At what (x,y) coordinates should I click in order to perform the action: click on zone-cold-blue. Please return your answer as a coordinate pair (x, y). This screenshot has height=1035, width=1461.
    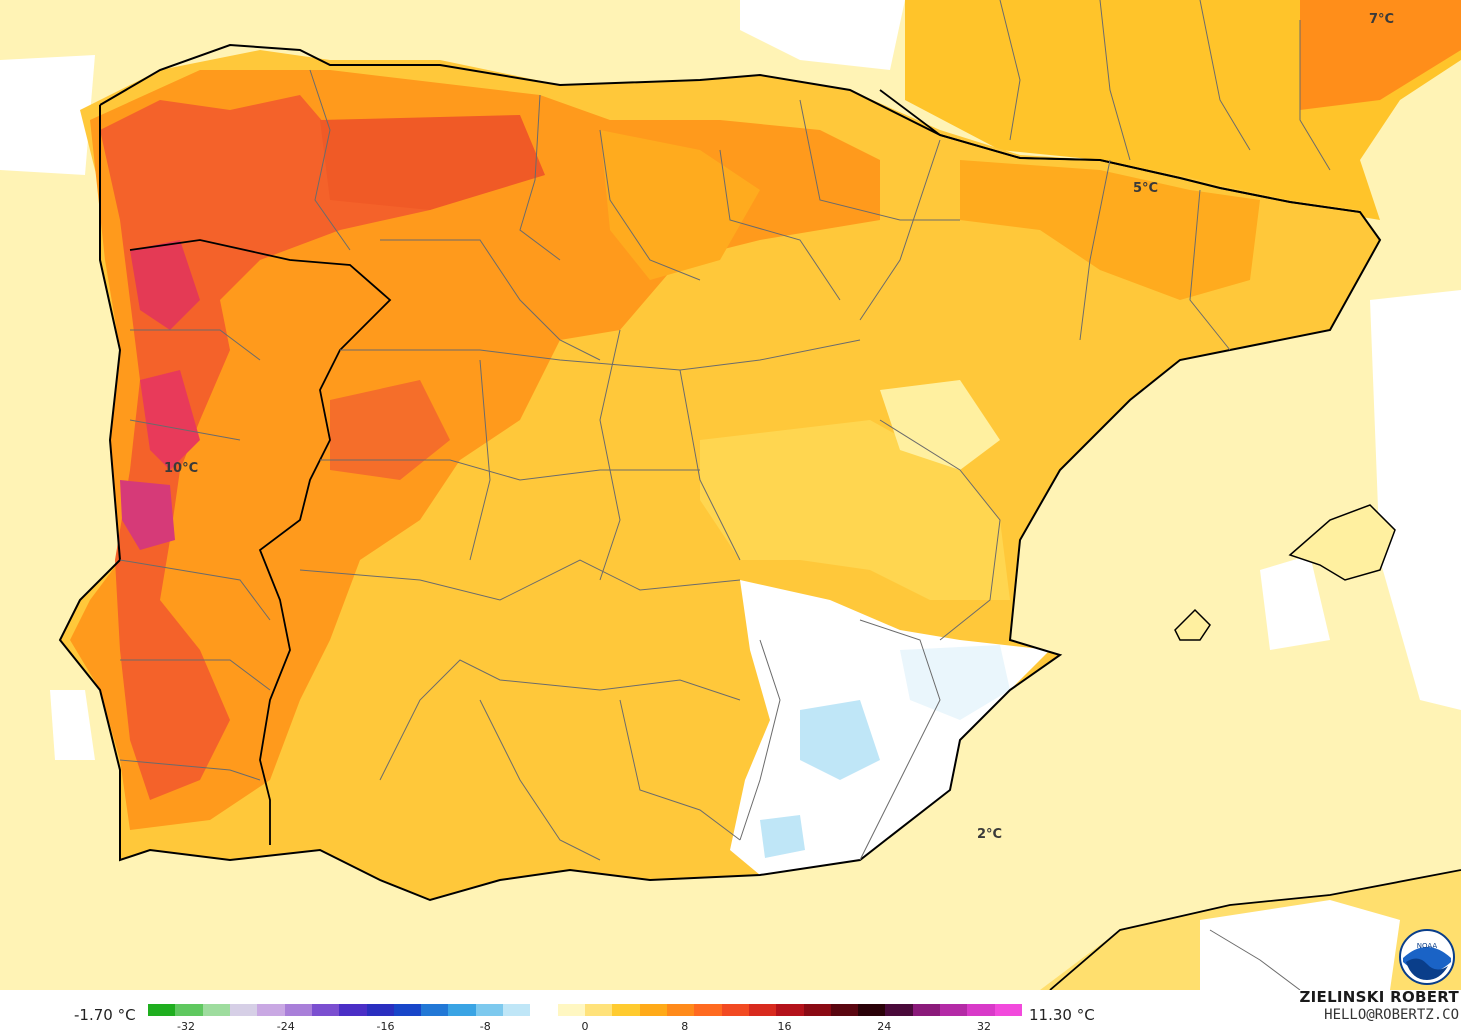
    Looking at the image, I should click on (840, 740).